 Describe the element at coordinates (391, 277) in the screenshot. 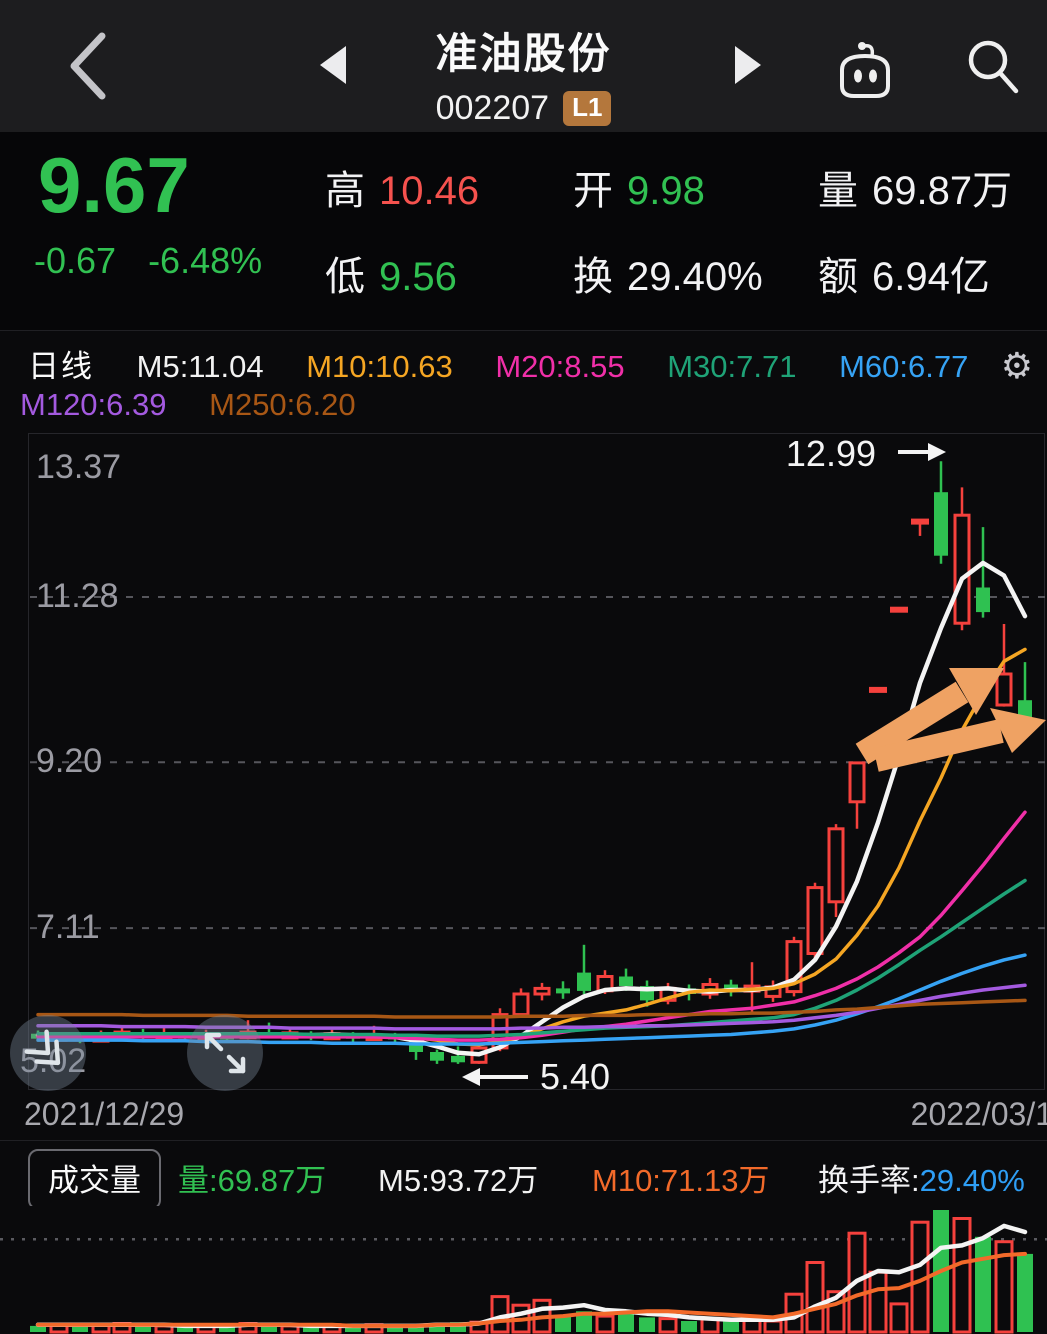

I see `quote-low: 低 9.56` at that location.